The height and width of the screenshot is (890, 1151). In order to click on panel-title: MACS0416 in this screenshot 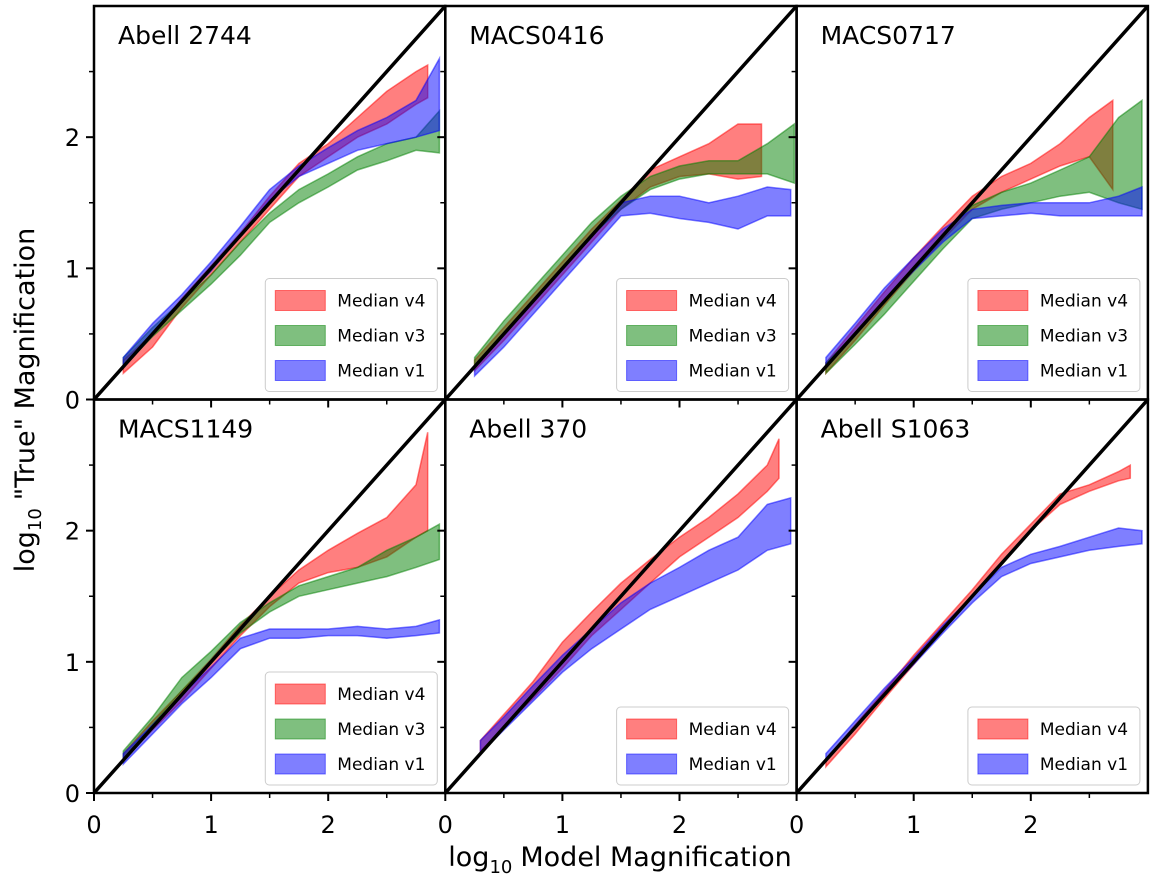, I will do `click(536, 35)`.